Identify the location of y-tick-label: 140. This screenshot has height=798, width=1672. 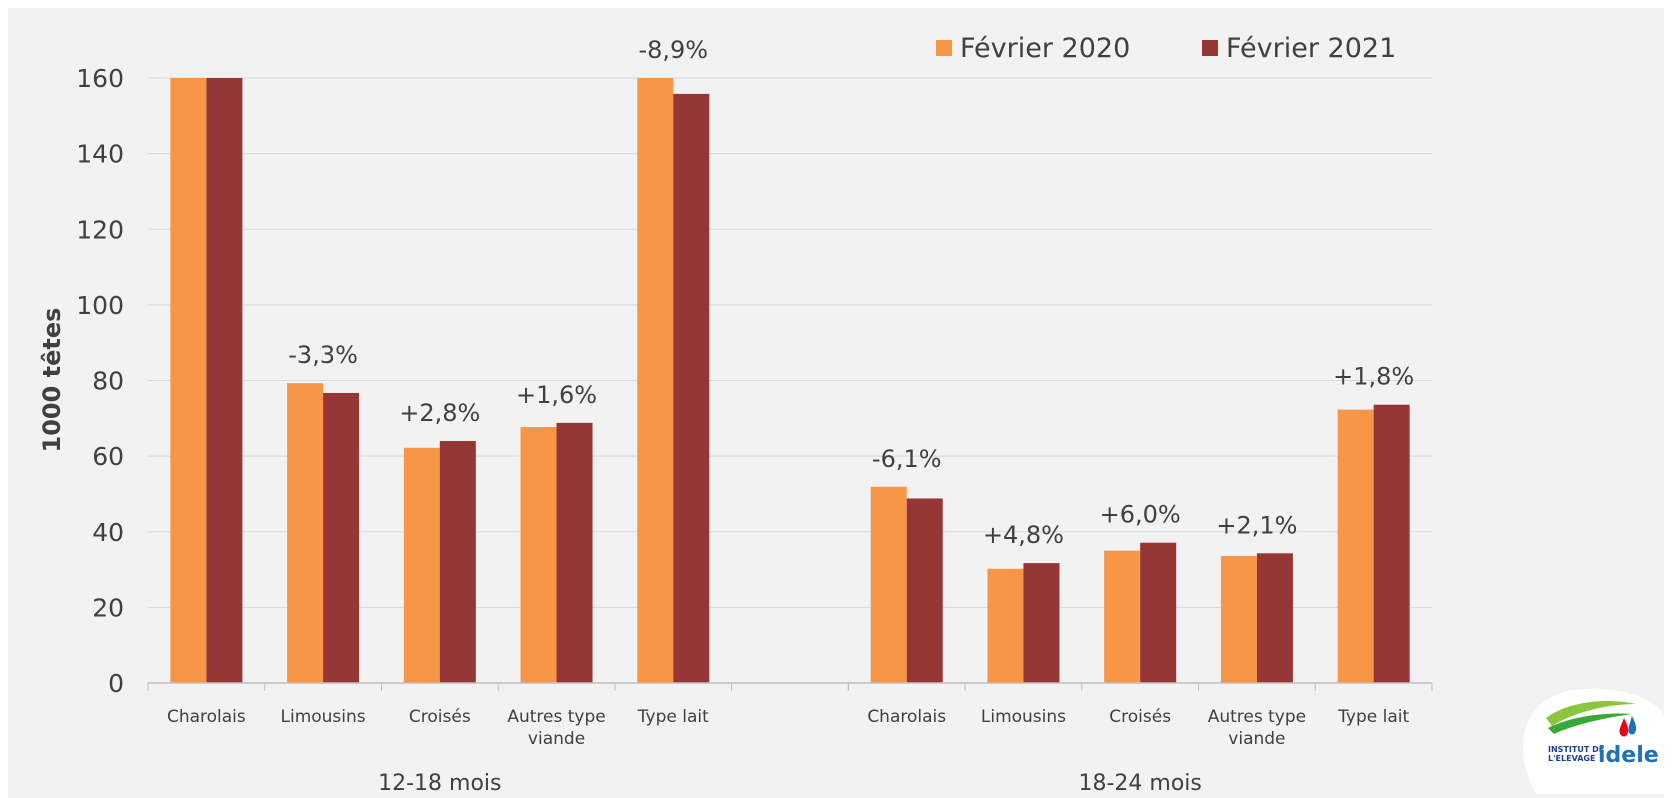
(100, 154).